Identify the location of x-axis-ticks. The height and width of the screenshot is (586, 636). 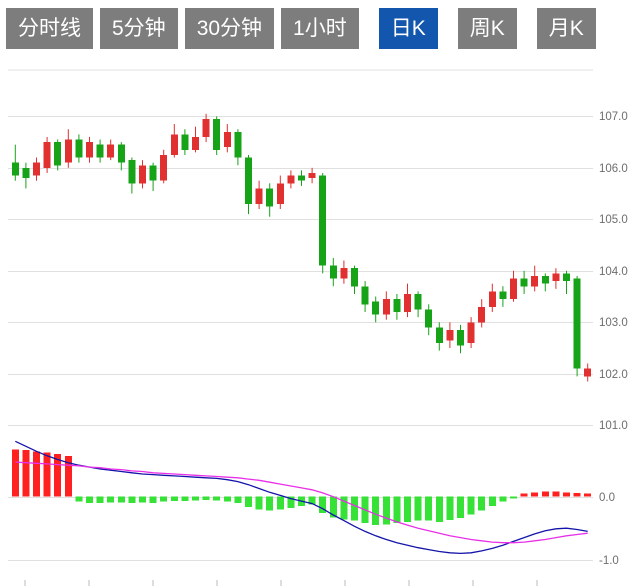
(281, 583).